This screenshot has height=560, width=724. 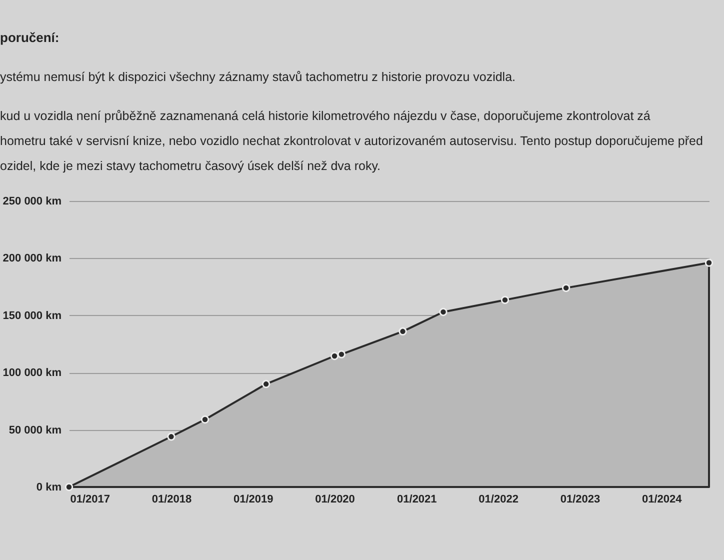 I want to click on y-tick-label: 150 000 km, so click(x=32, y=316).